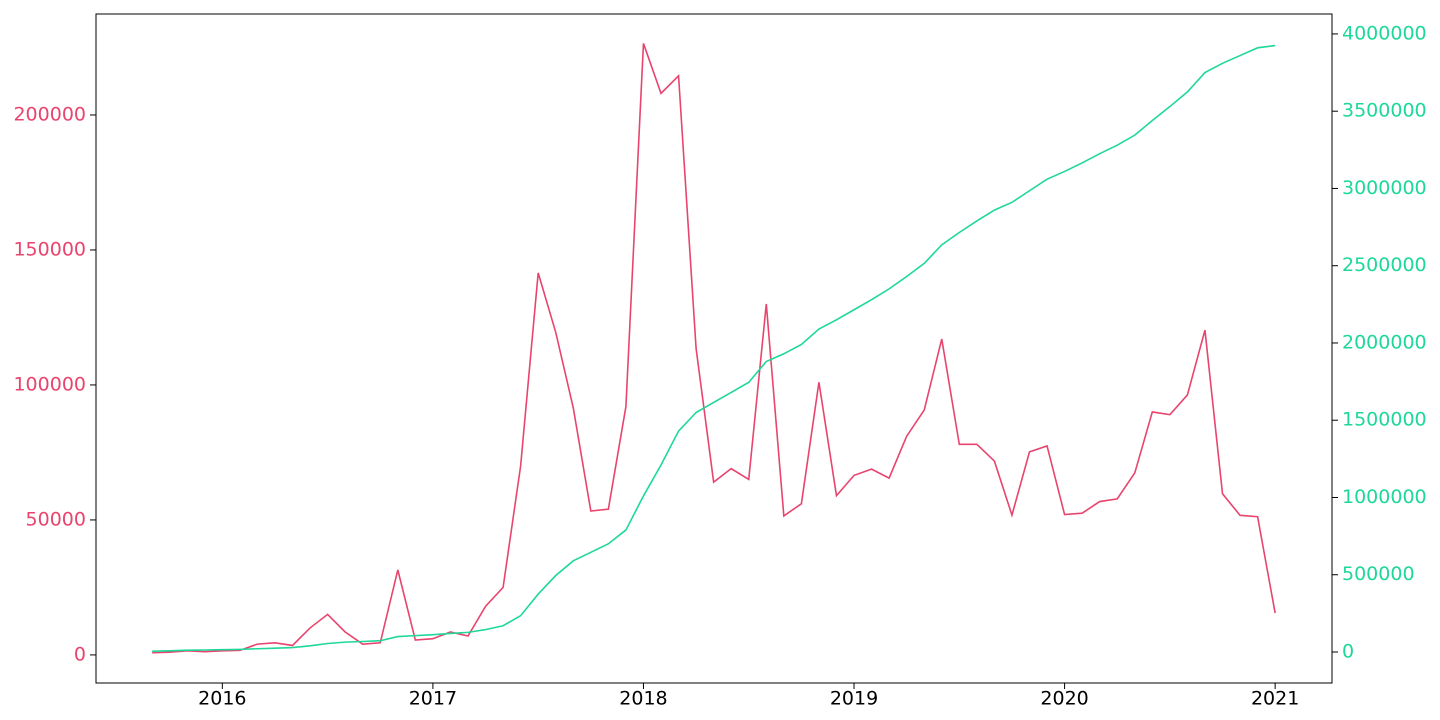 Image resolution: width=1440 pixels, height=720 pixels. What do you see at coordinates (49, 384) in the screenshot?
I see `y-tick-label: 100000` at bounding box center [49, 384].